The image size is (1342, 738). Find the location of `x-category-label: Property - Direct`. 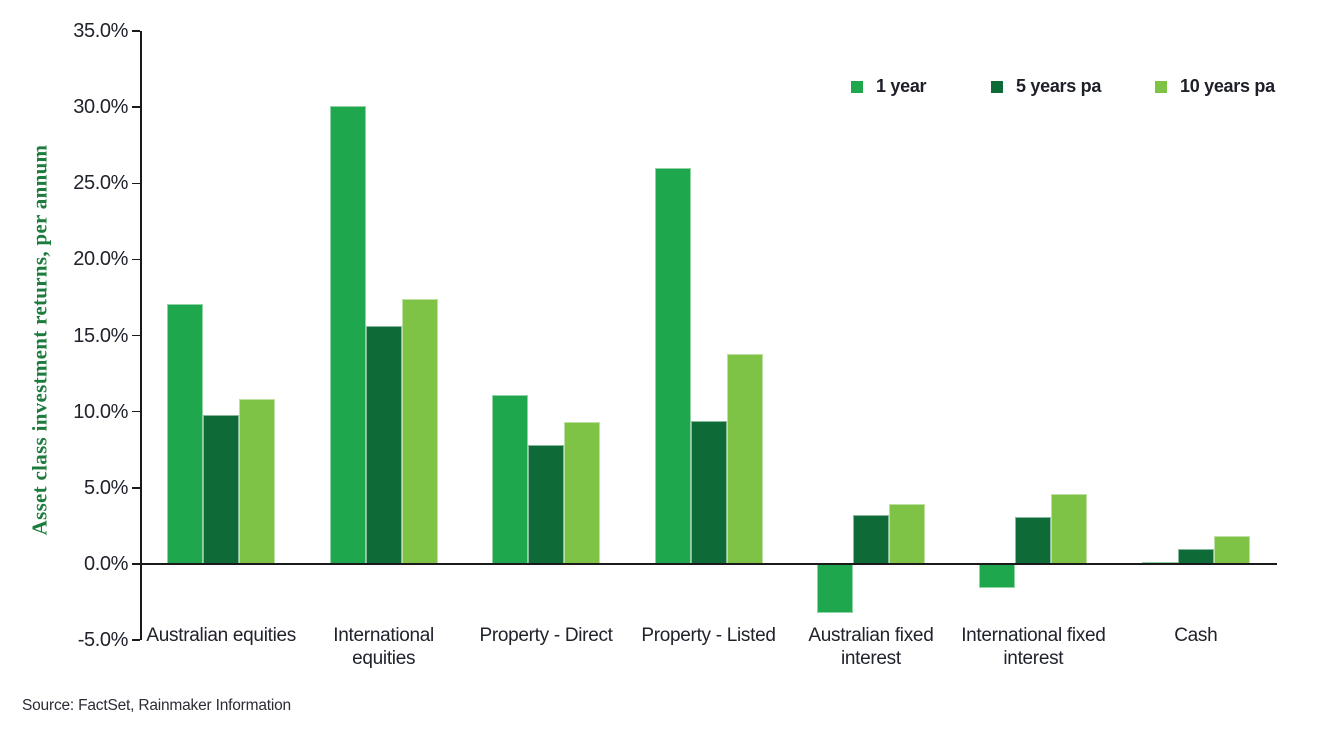

x-category-label: Property - Direct is located at coordinates (546, 635).